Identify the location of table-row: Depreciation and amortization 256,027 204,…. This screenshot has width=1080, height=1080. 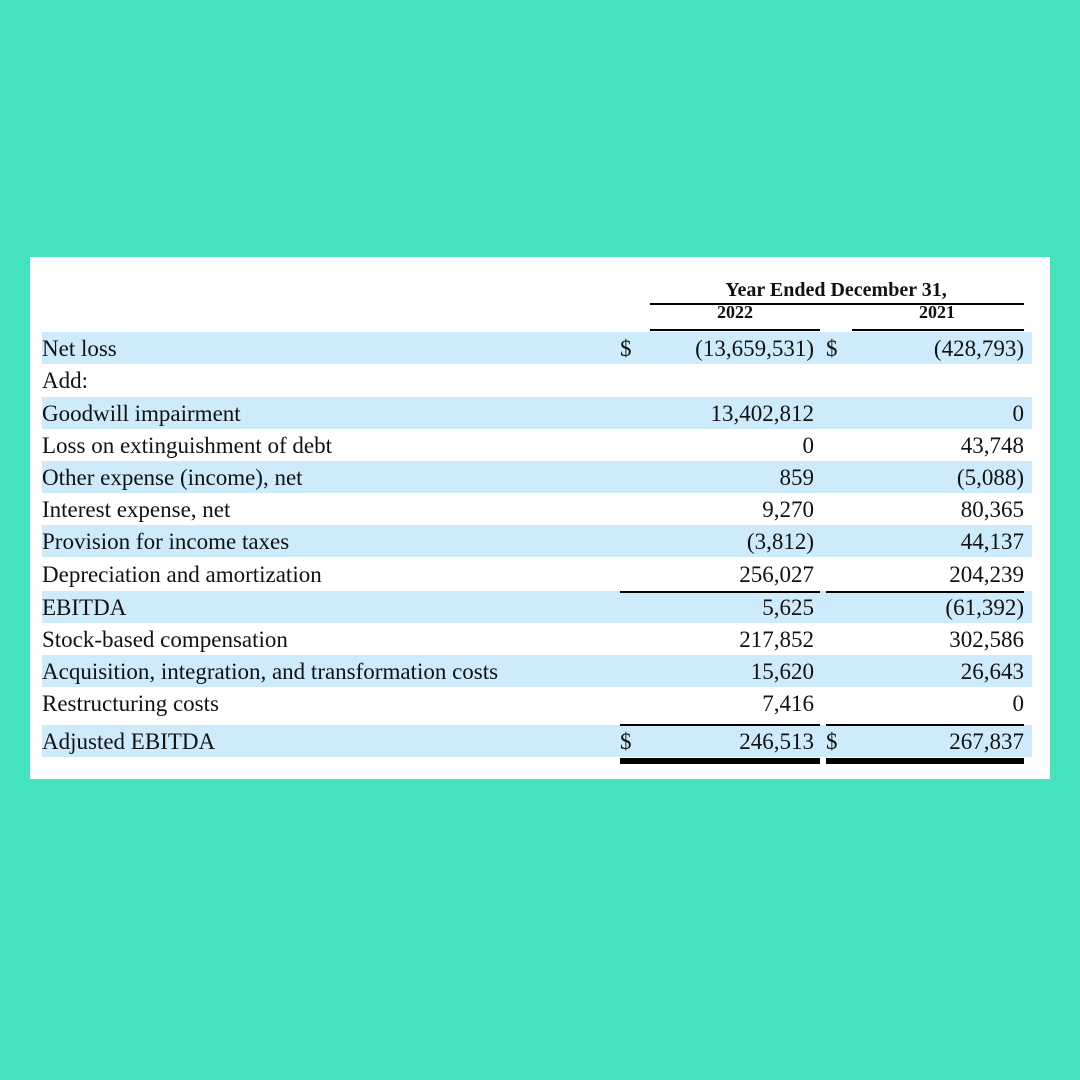
(537, 574).